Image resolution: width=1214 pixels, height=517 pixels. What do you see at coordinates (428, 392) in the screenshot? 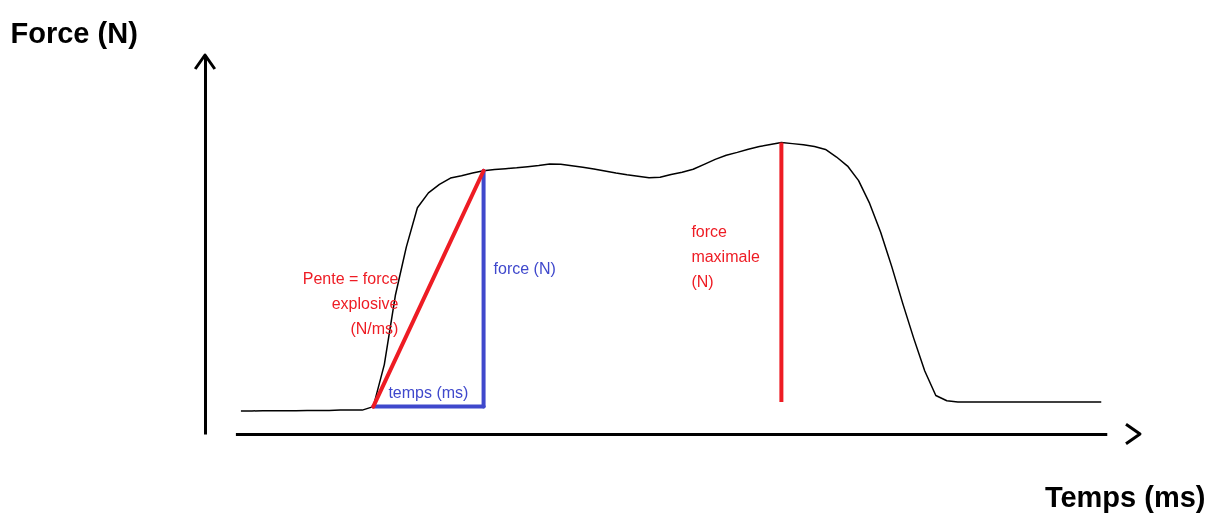
I see `annotation: temps (ms)` at bounding box center [428, 392].